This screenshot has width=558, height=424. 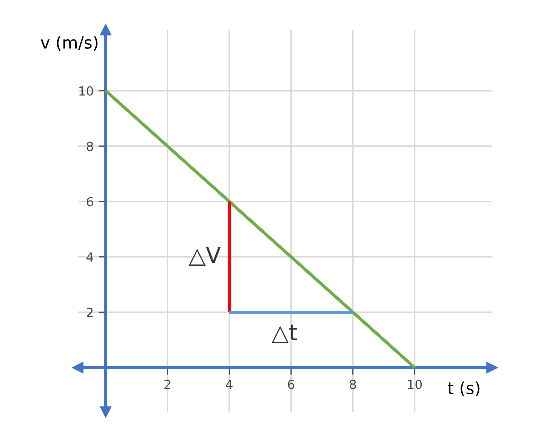 I want to click on x-axis-title: t (s), so click(x=464, y=389).